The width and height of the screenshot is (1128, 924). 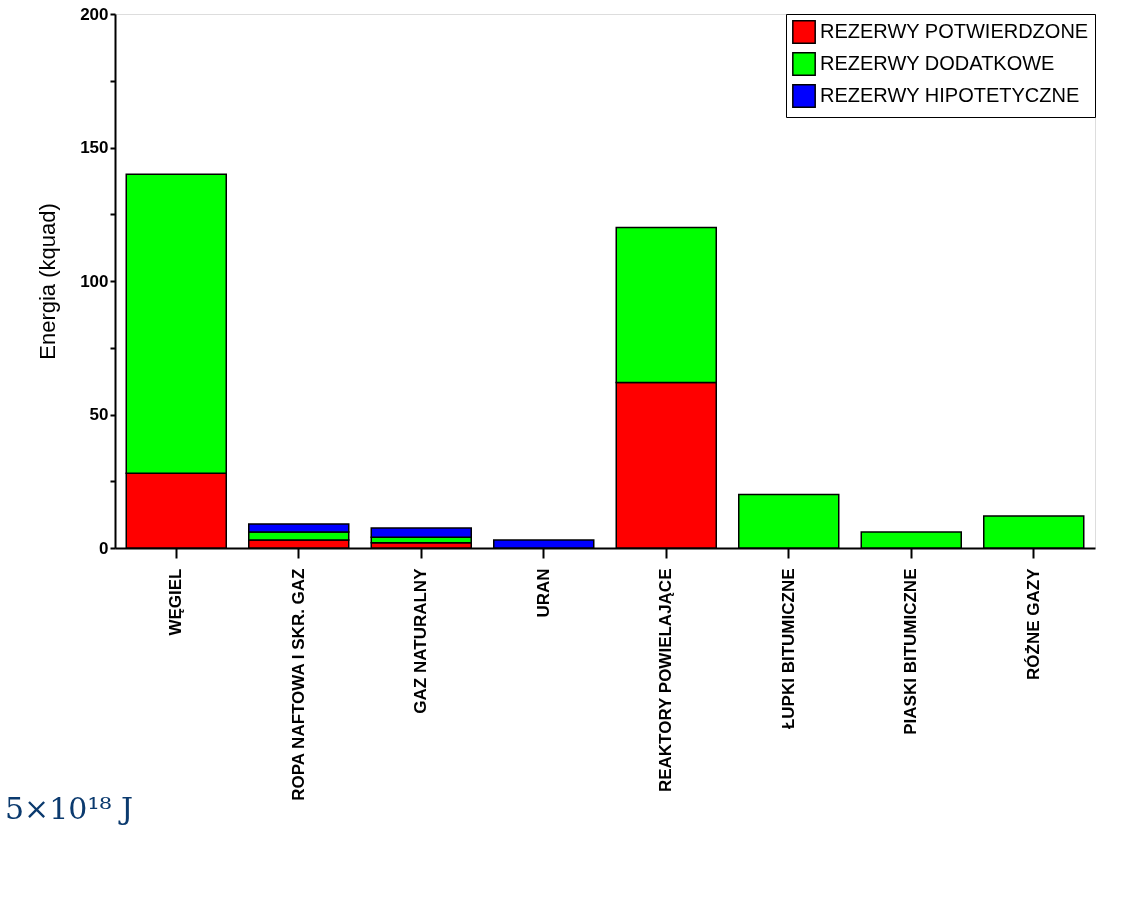 What do you see at coordinates (94, 147) in the screenshot?
I see `y-tick-label: 150` at bounding box center [94, 147].